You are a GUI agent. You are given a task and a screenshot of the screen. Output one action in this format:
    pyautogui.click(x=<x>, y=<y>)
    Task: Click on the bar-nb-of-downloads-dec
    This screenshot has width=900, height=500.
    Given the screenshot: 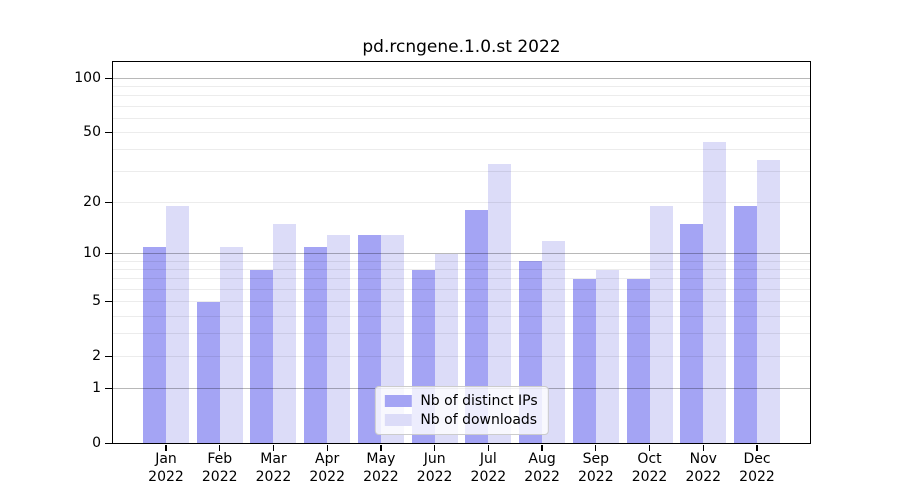 What is the action you would take?
    pyautogui.click(x=768, y=301)
    